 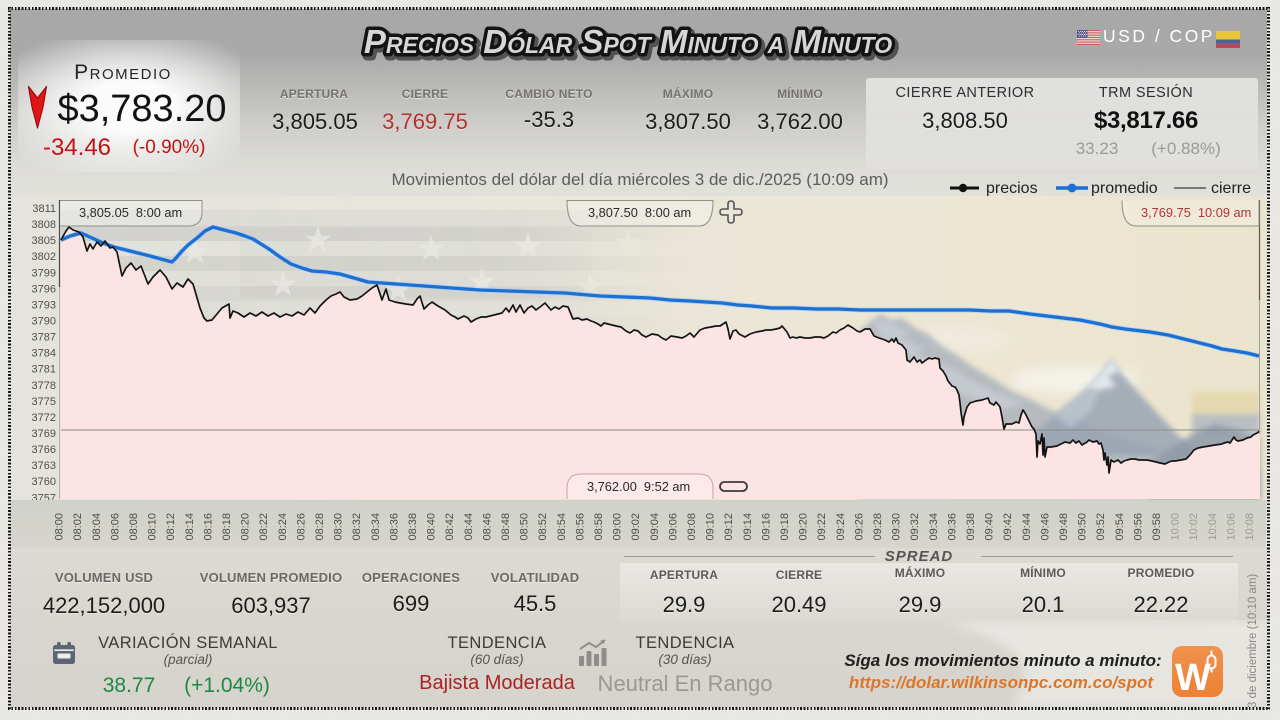 I want to click on svg-text: 08:04, so click(x=97, y=527).